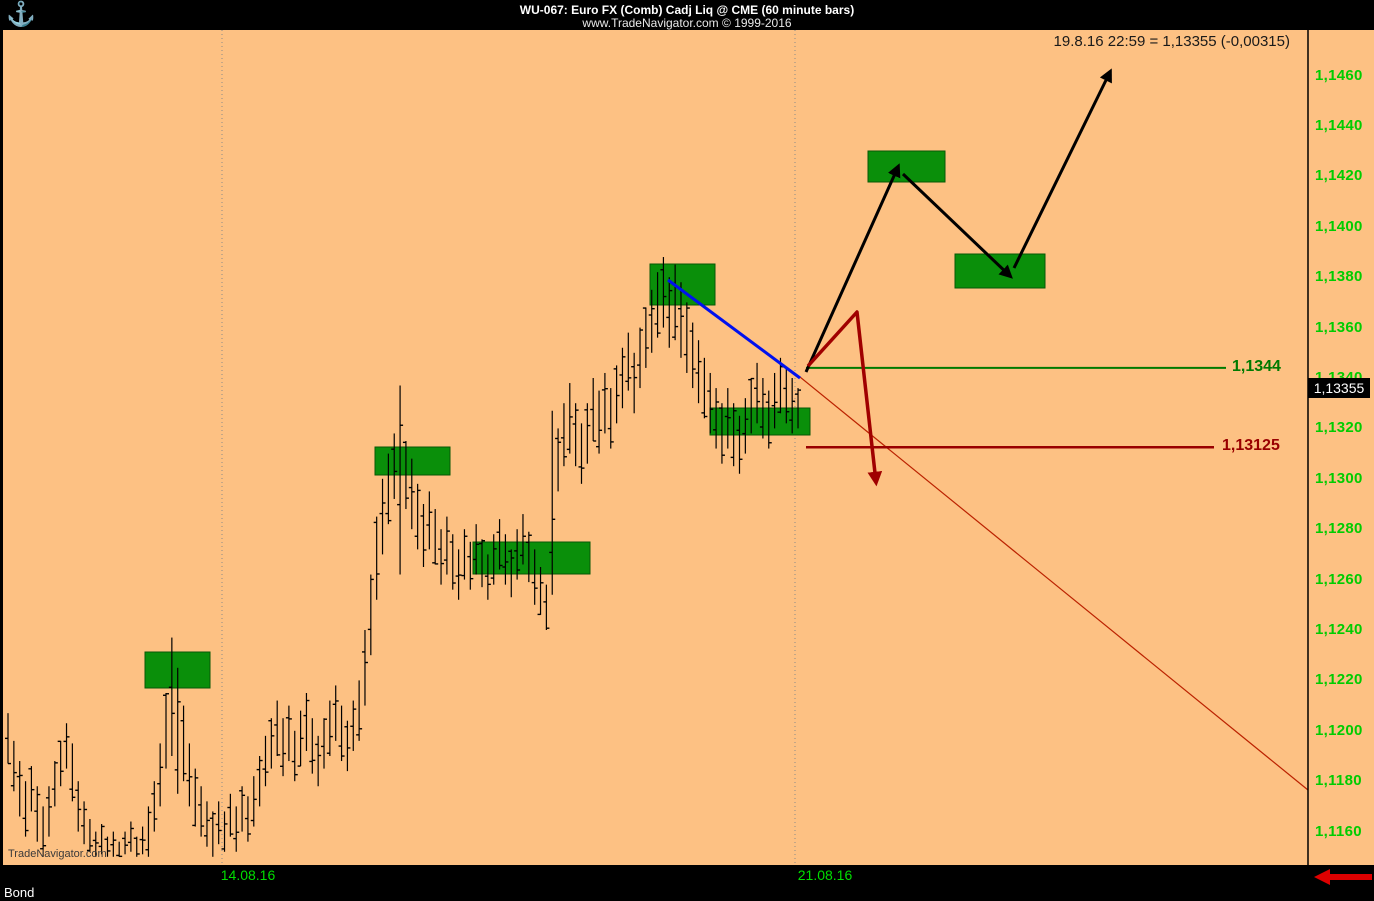  What do you see at coordinates (57, 854) in the screenshot?
I see `watermark: TradeNavigator.com` at bounding box center [57, 854].